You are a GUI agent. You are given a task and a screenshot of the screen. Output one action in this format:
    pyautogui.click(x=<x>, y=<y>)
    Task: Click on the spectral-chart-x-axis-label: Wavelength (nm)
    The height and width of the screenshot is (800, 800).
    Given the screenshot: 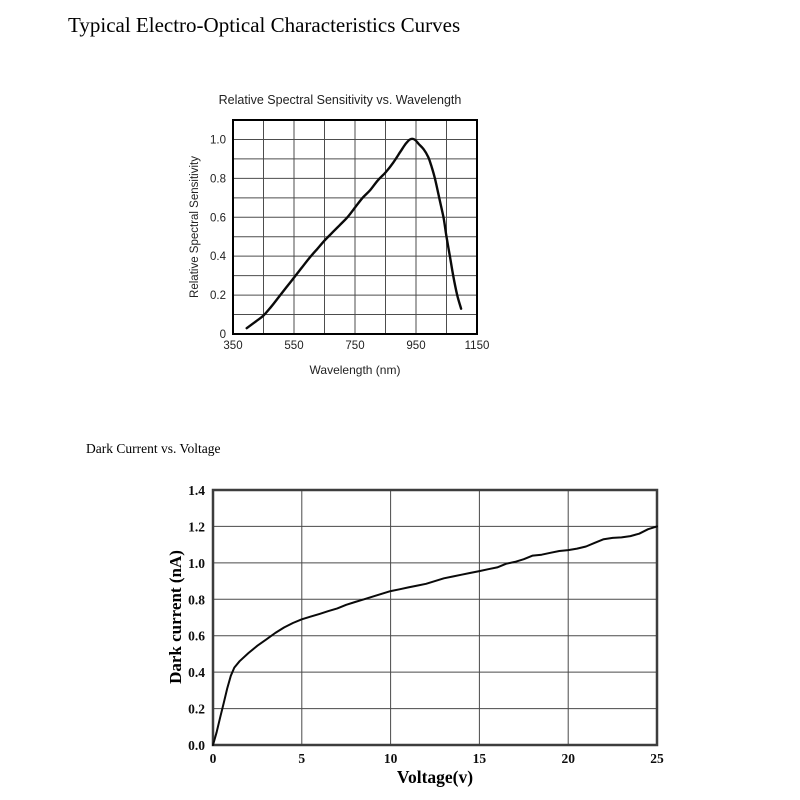 What is the action you would take?
    pyautogui.click(x=355, y=370)
    